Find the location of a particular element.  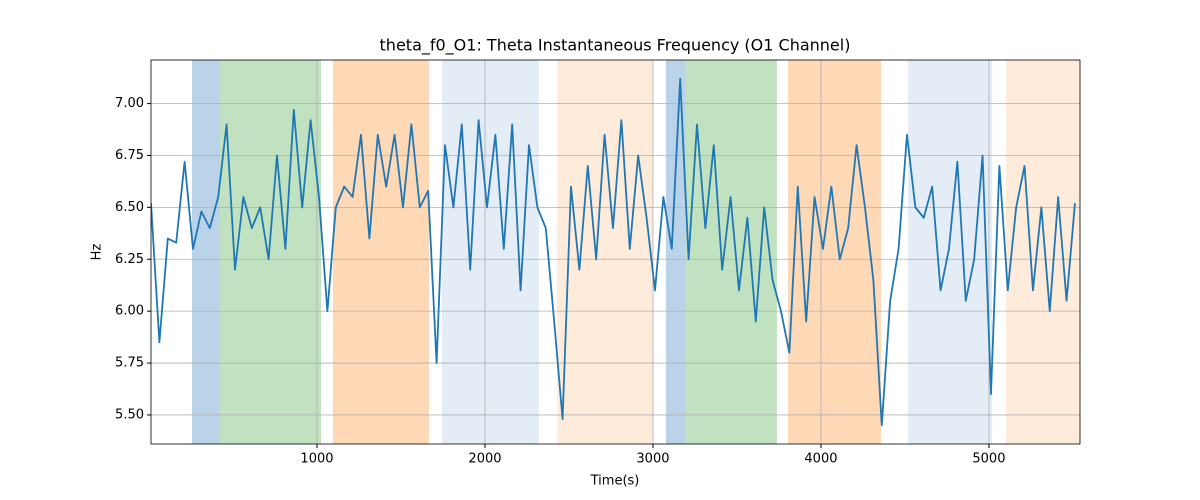

y-axis-label: Hz is located at coordinates (97, 252).